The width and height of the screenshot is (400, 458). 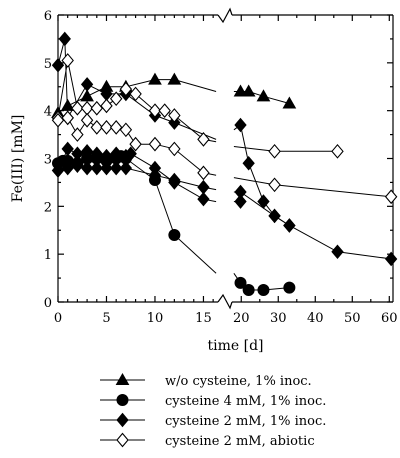 What do you see at coordinates (278, 318) in the screenshot?
I see `x-tick-label: 30` at bounding box center [278, 318].